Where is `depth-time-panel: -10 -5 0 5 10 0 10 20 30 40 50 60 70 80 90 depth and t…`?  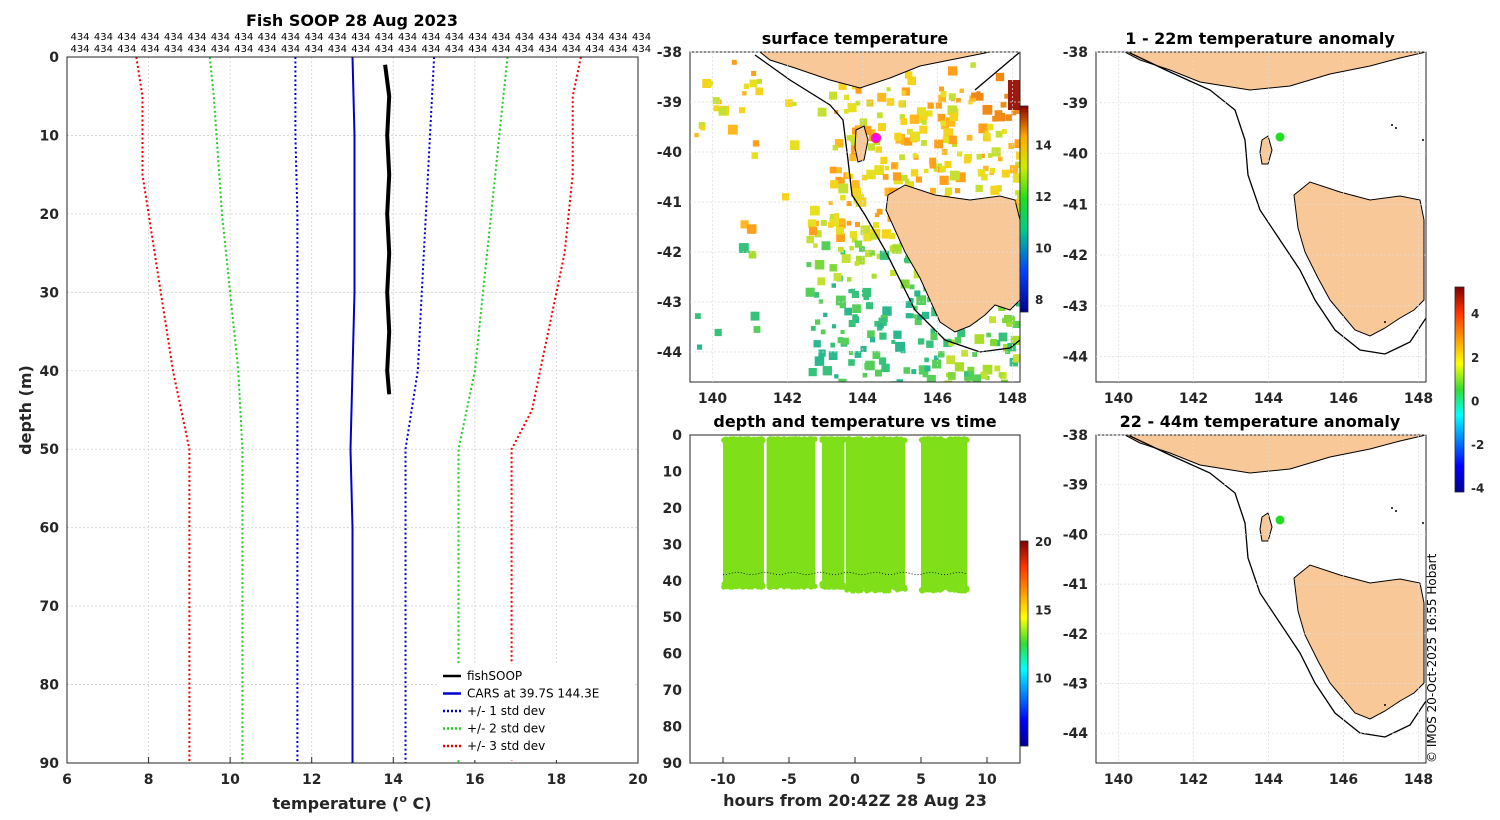 depth-time-panel: -10 -5 0 5 10 0 10 20 30 40 50 60 70 80 90 depth and t… is located at coordinates (857, 611).